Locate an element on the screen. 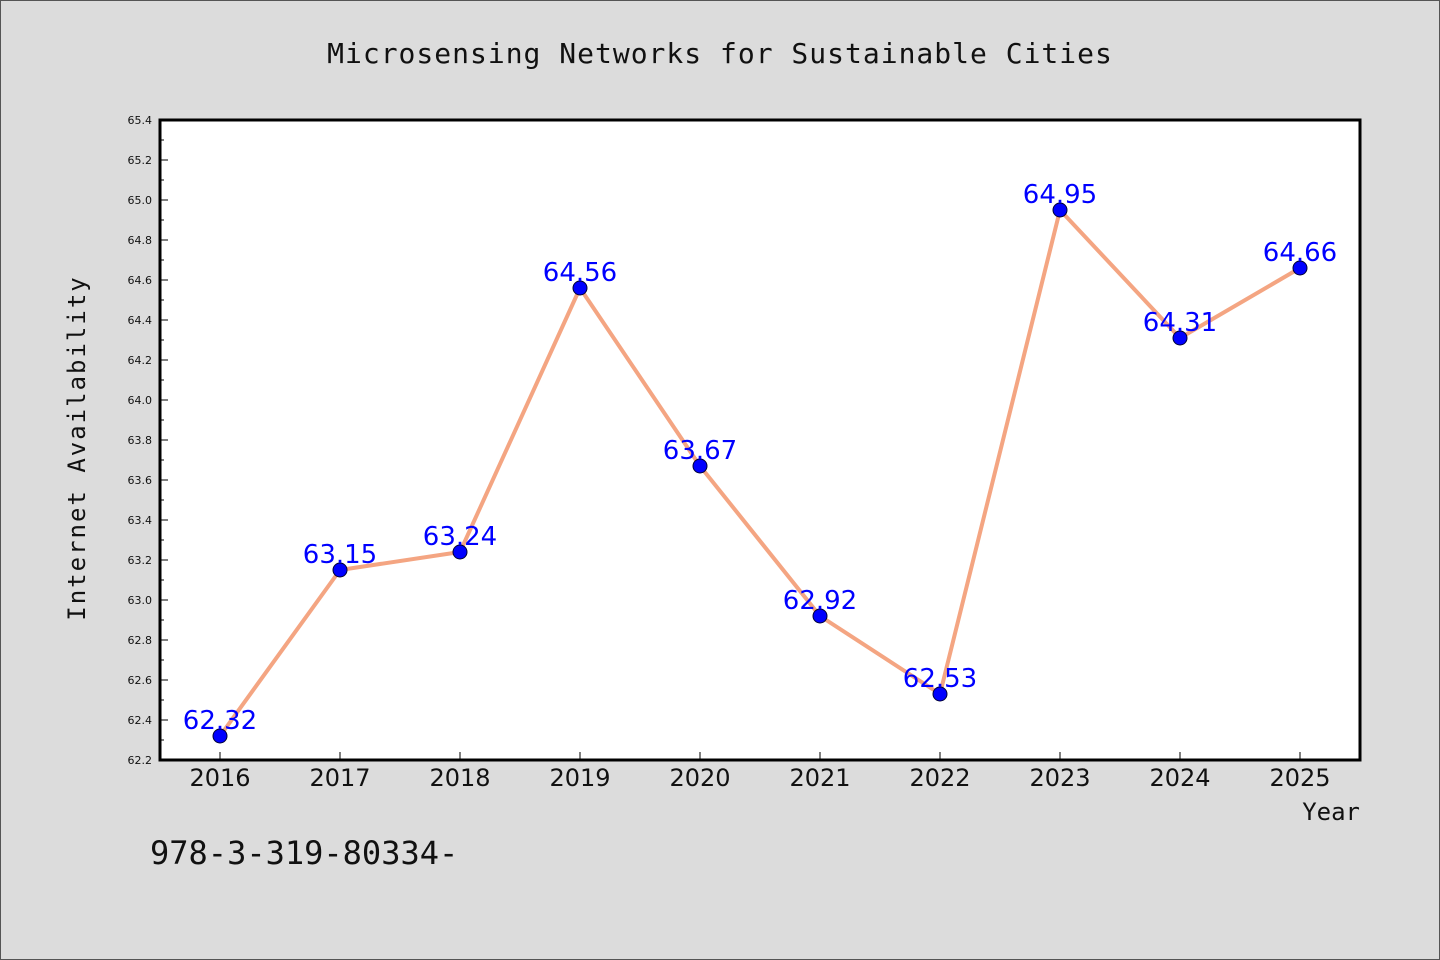 The height and width of the screenshot is (960, 1440). x-tick-label: 2016 is located at coordinates (219, 778).